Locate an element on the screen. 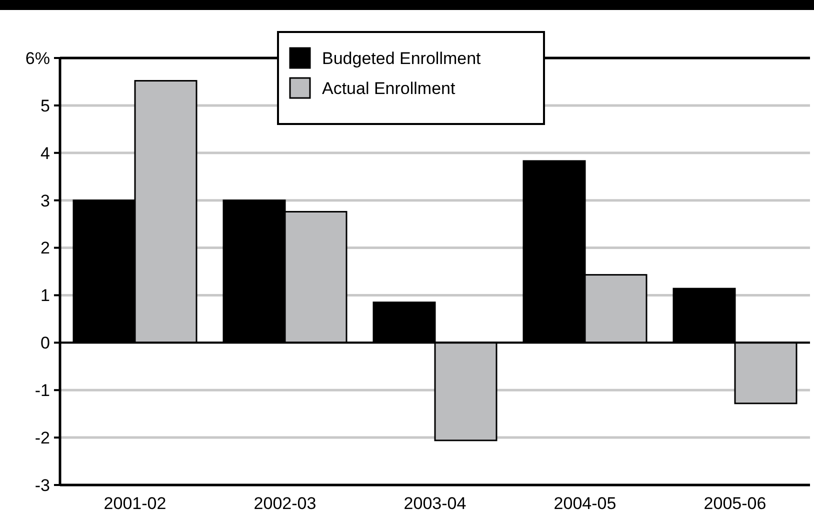  y-tick-label: -1 is located at coordinates (42, 390).